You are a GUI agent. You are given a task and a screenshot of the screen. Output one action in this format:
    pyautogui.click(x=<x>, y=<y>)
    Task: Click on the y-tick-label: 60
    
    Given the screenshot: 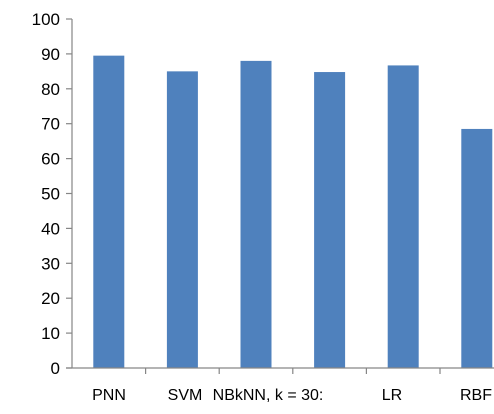 What is the action you would take?
    pyautogui.click(x=50, y=159)
    